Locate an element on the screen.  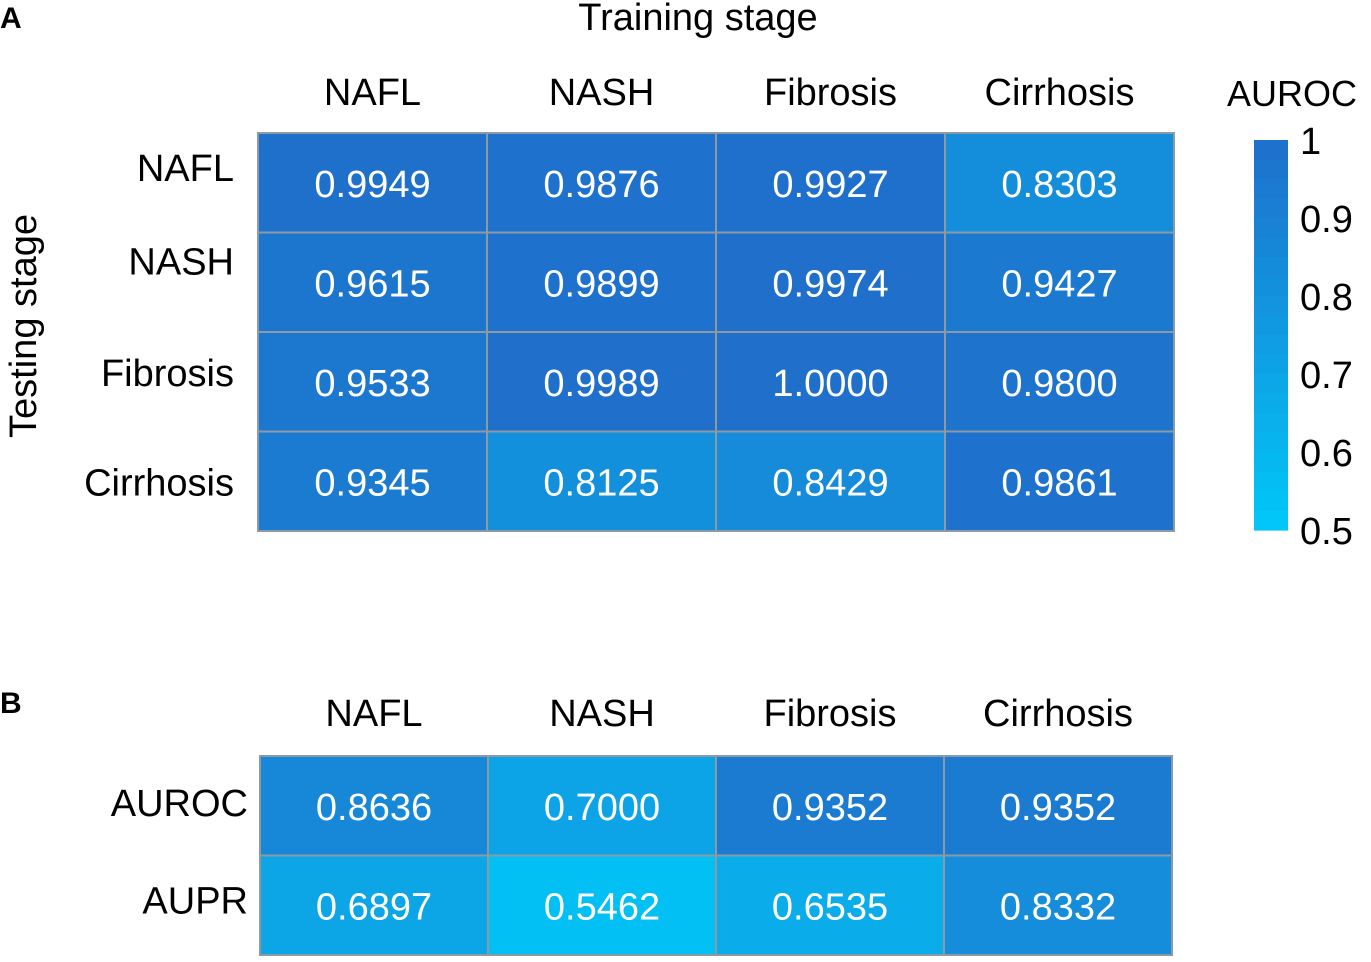
colorbar-tick-label: 0.9 is located at coordinates (1326, 220).